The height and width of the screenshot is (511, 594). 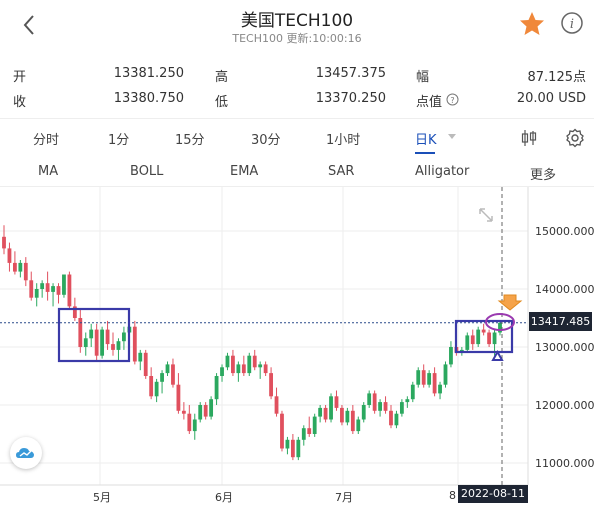 I want to click on tab-timeshare: 分时, so click(x=46, y=140).